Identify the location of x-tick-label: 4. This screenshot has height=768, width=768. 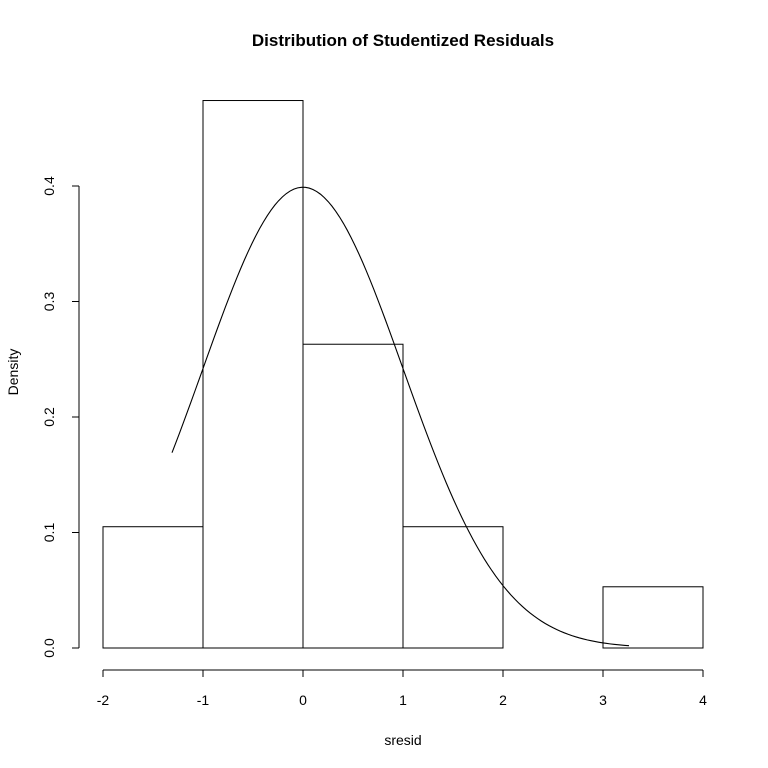
(703, 700).